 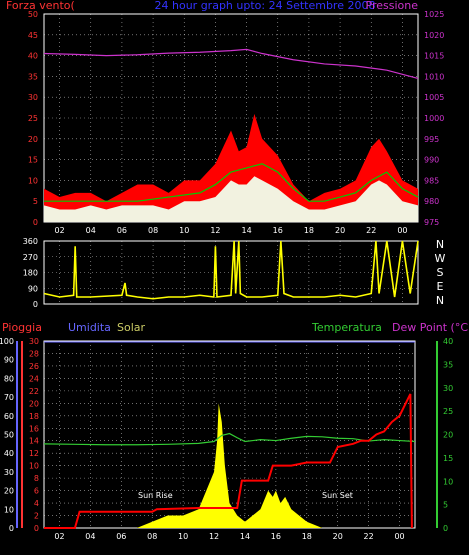 I want to click on y2-tick-label-pressure: 980, so click(x=431, y=201).